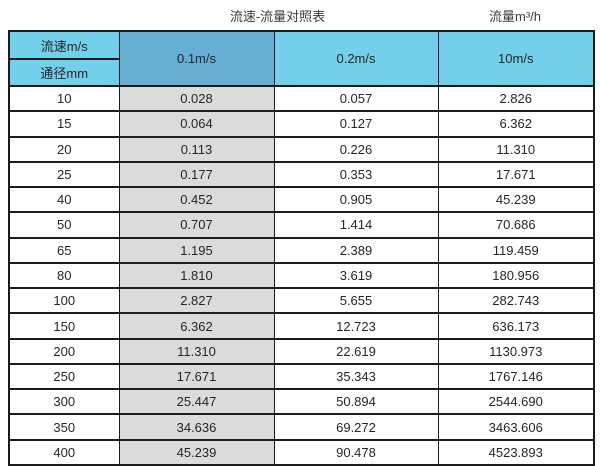 The image size is (600, 466). I want to click on flow-value-cell: 69.272, so click(356, 427).